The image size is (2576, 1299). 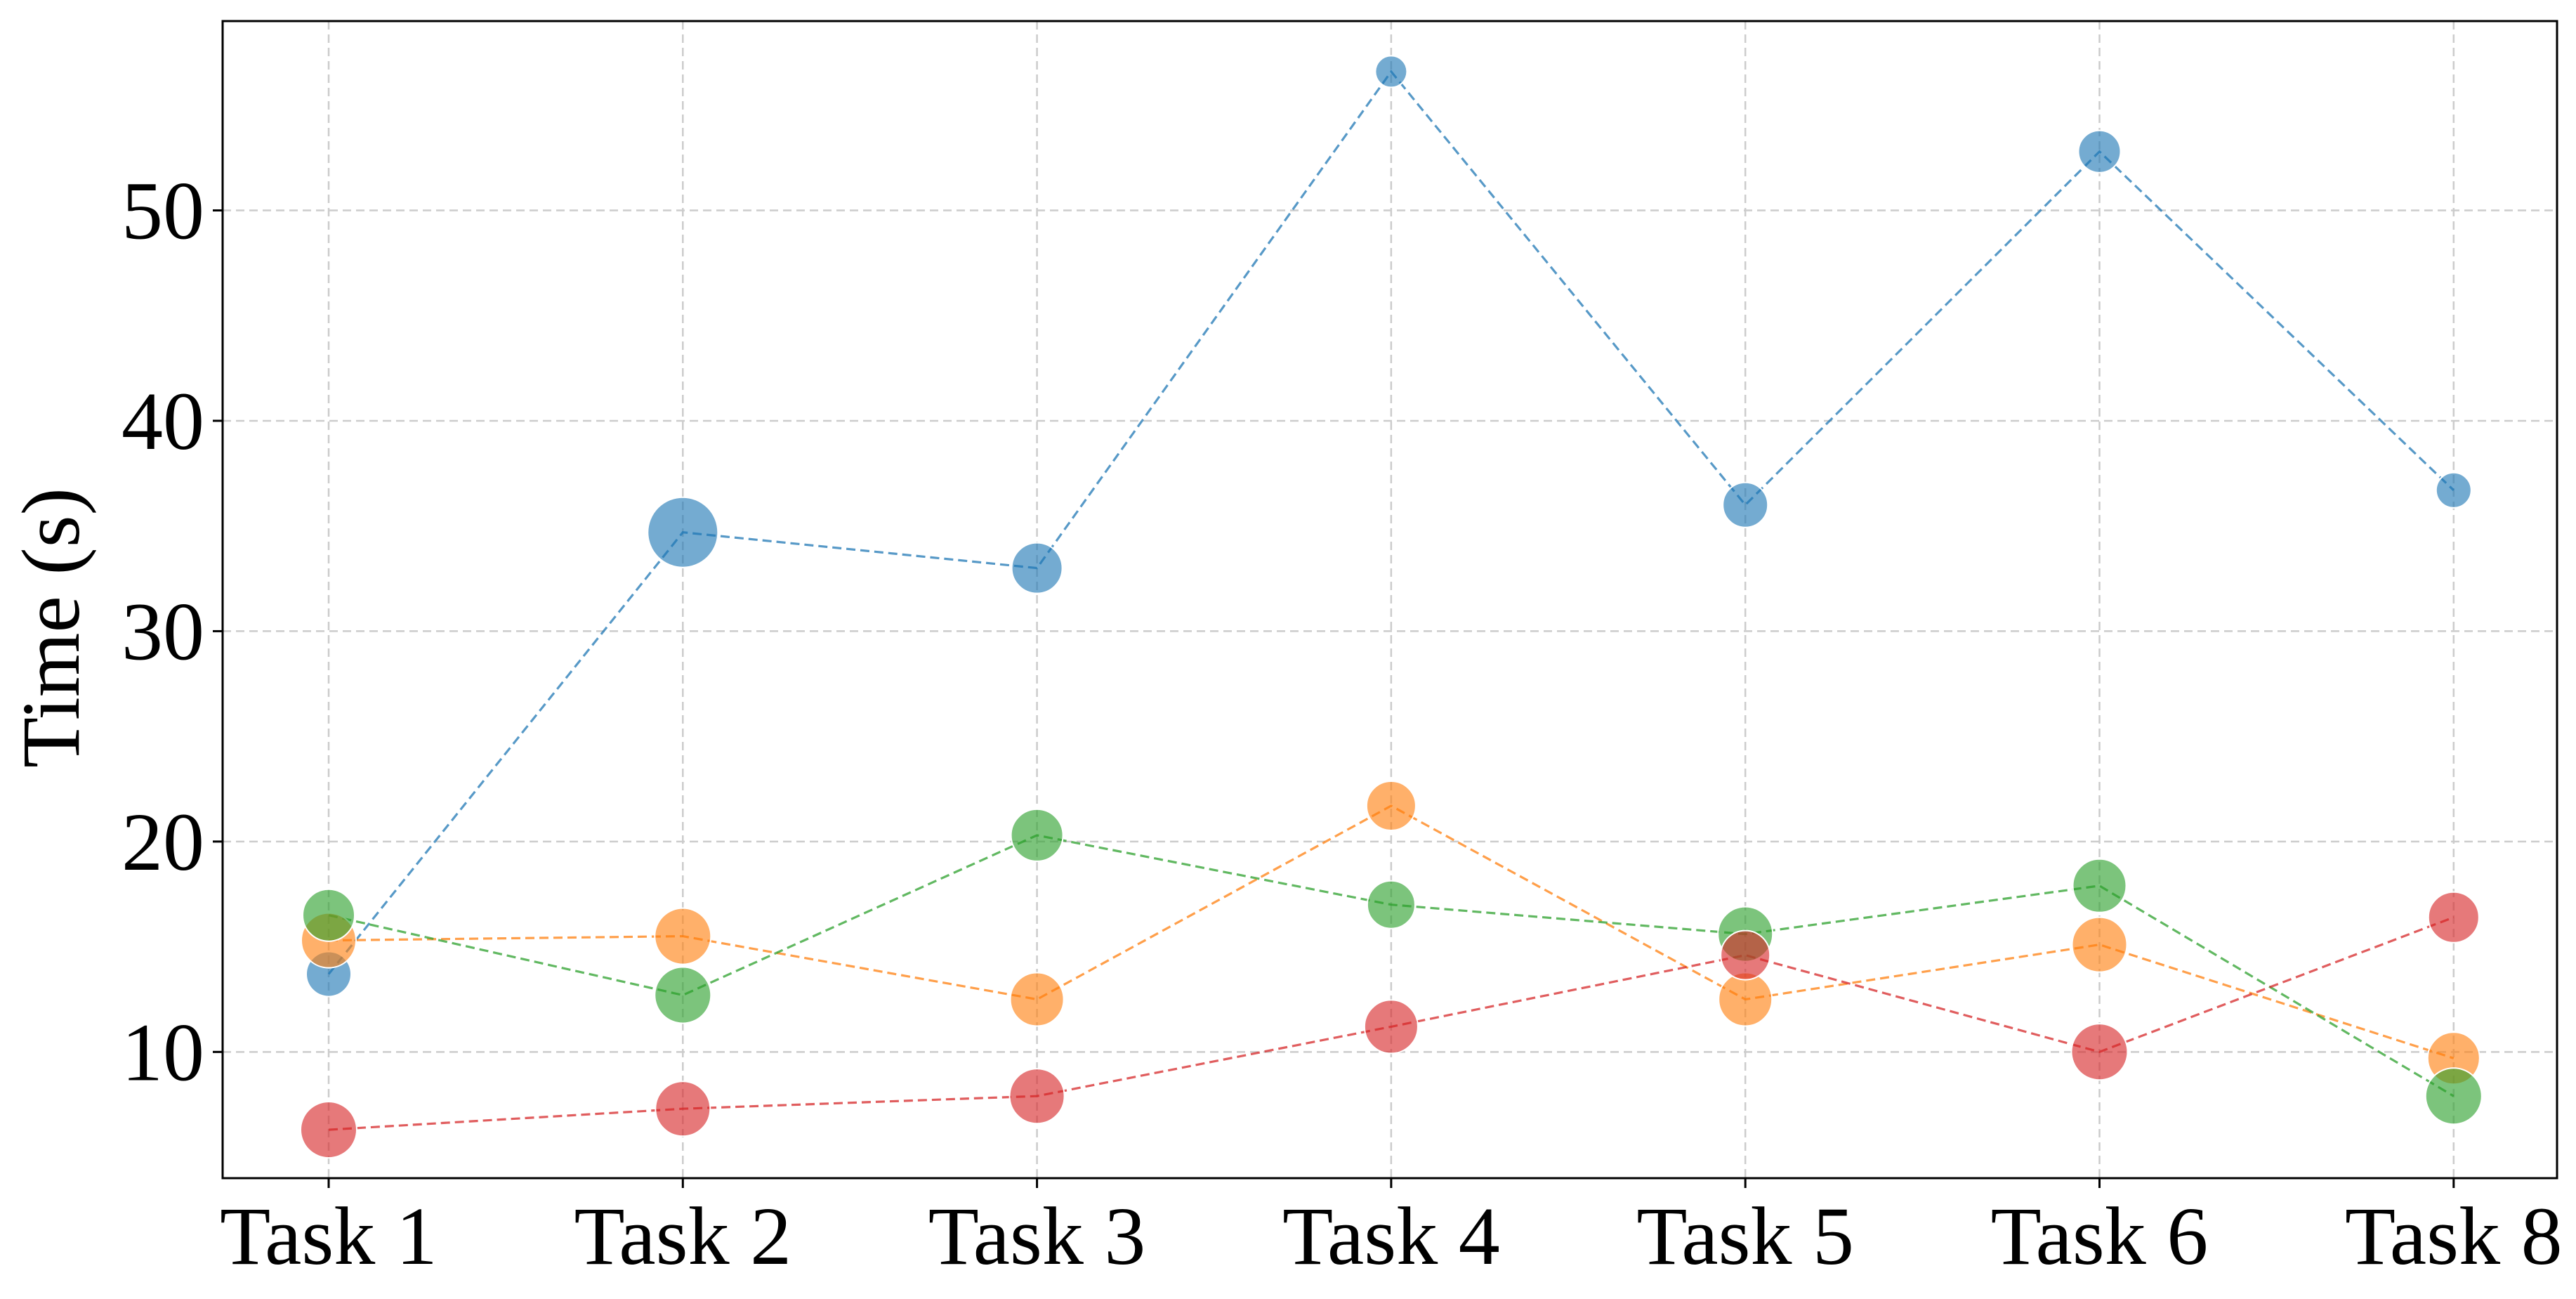 I want to click on x-tick-label: Task 8, so click(x=2454, y=1236).